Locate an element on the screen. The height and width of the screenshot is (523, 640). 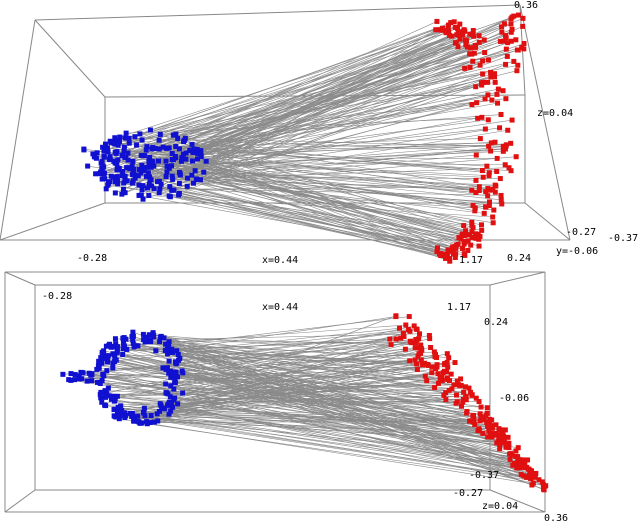
axis-label: x=0.44 is located at coordinates (280, 307).